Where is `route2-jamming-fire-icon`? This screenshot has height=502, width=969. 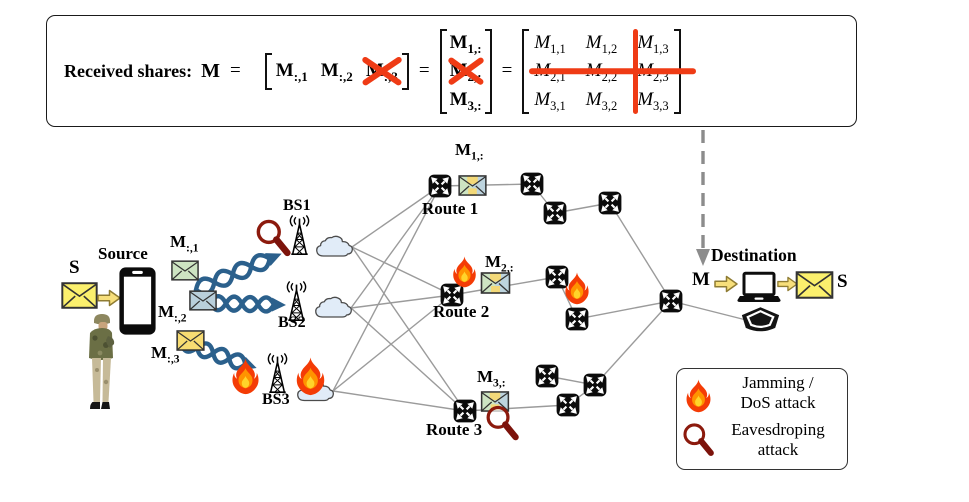
route2-jamming-fire-icon is located at coordinates (464, 272).